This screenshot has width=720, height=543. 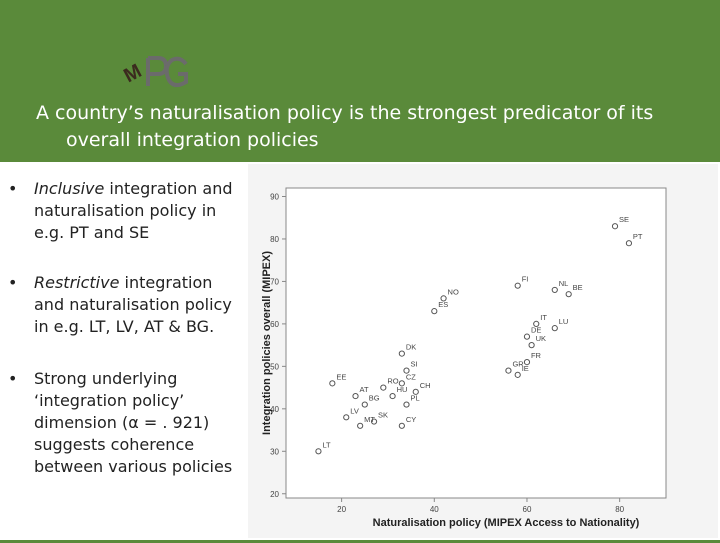 I want to click on point-label: CY, so click(x=411, y=419).